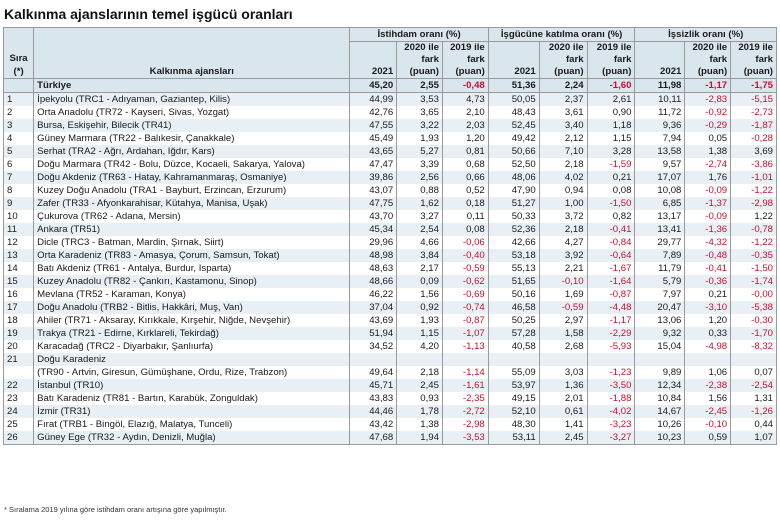 This screenshot has height=520, width=780. I want to click on total-sira, so click(18, 85).